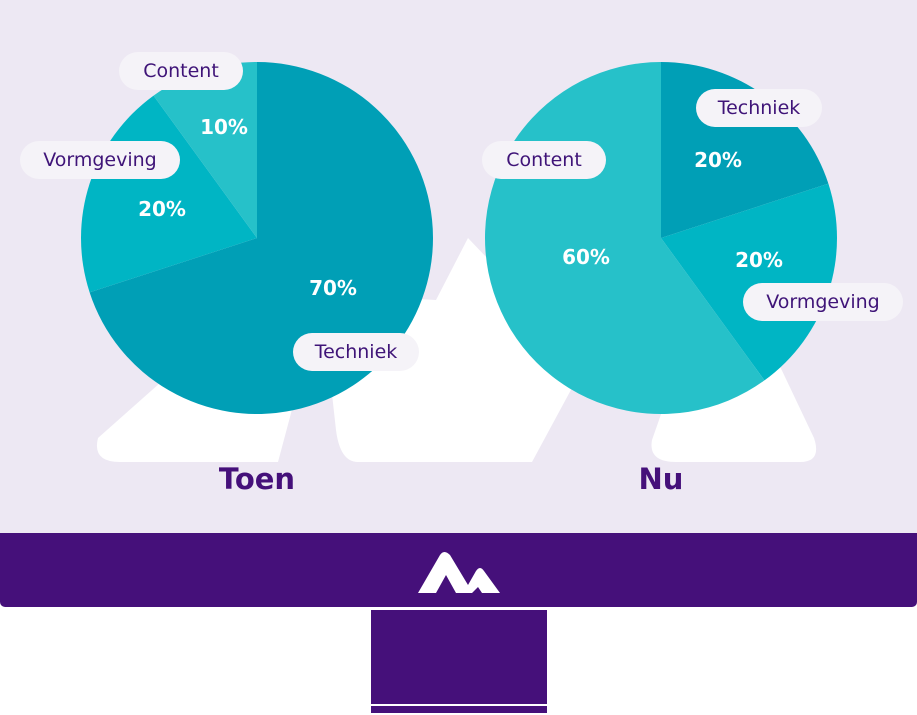 This screenshot has width=917, height=715. What do you see at coordinates (459, 572) in the screenshot?
I see `brand-logo-icon` at bounding box center [459, 572].